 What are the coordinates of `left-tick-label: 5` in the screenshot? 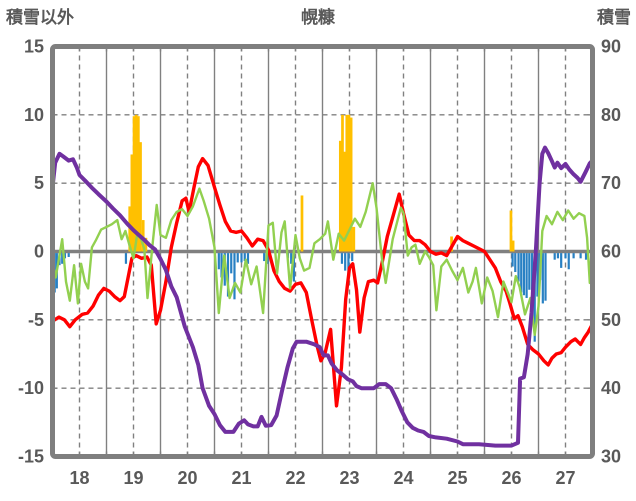 It's located at (39, 183).